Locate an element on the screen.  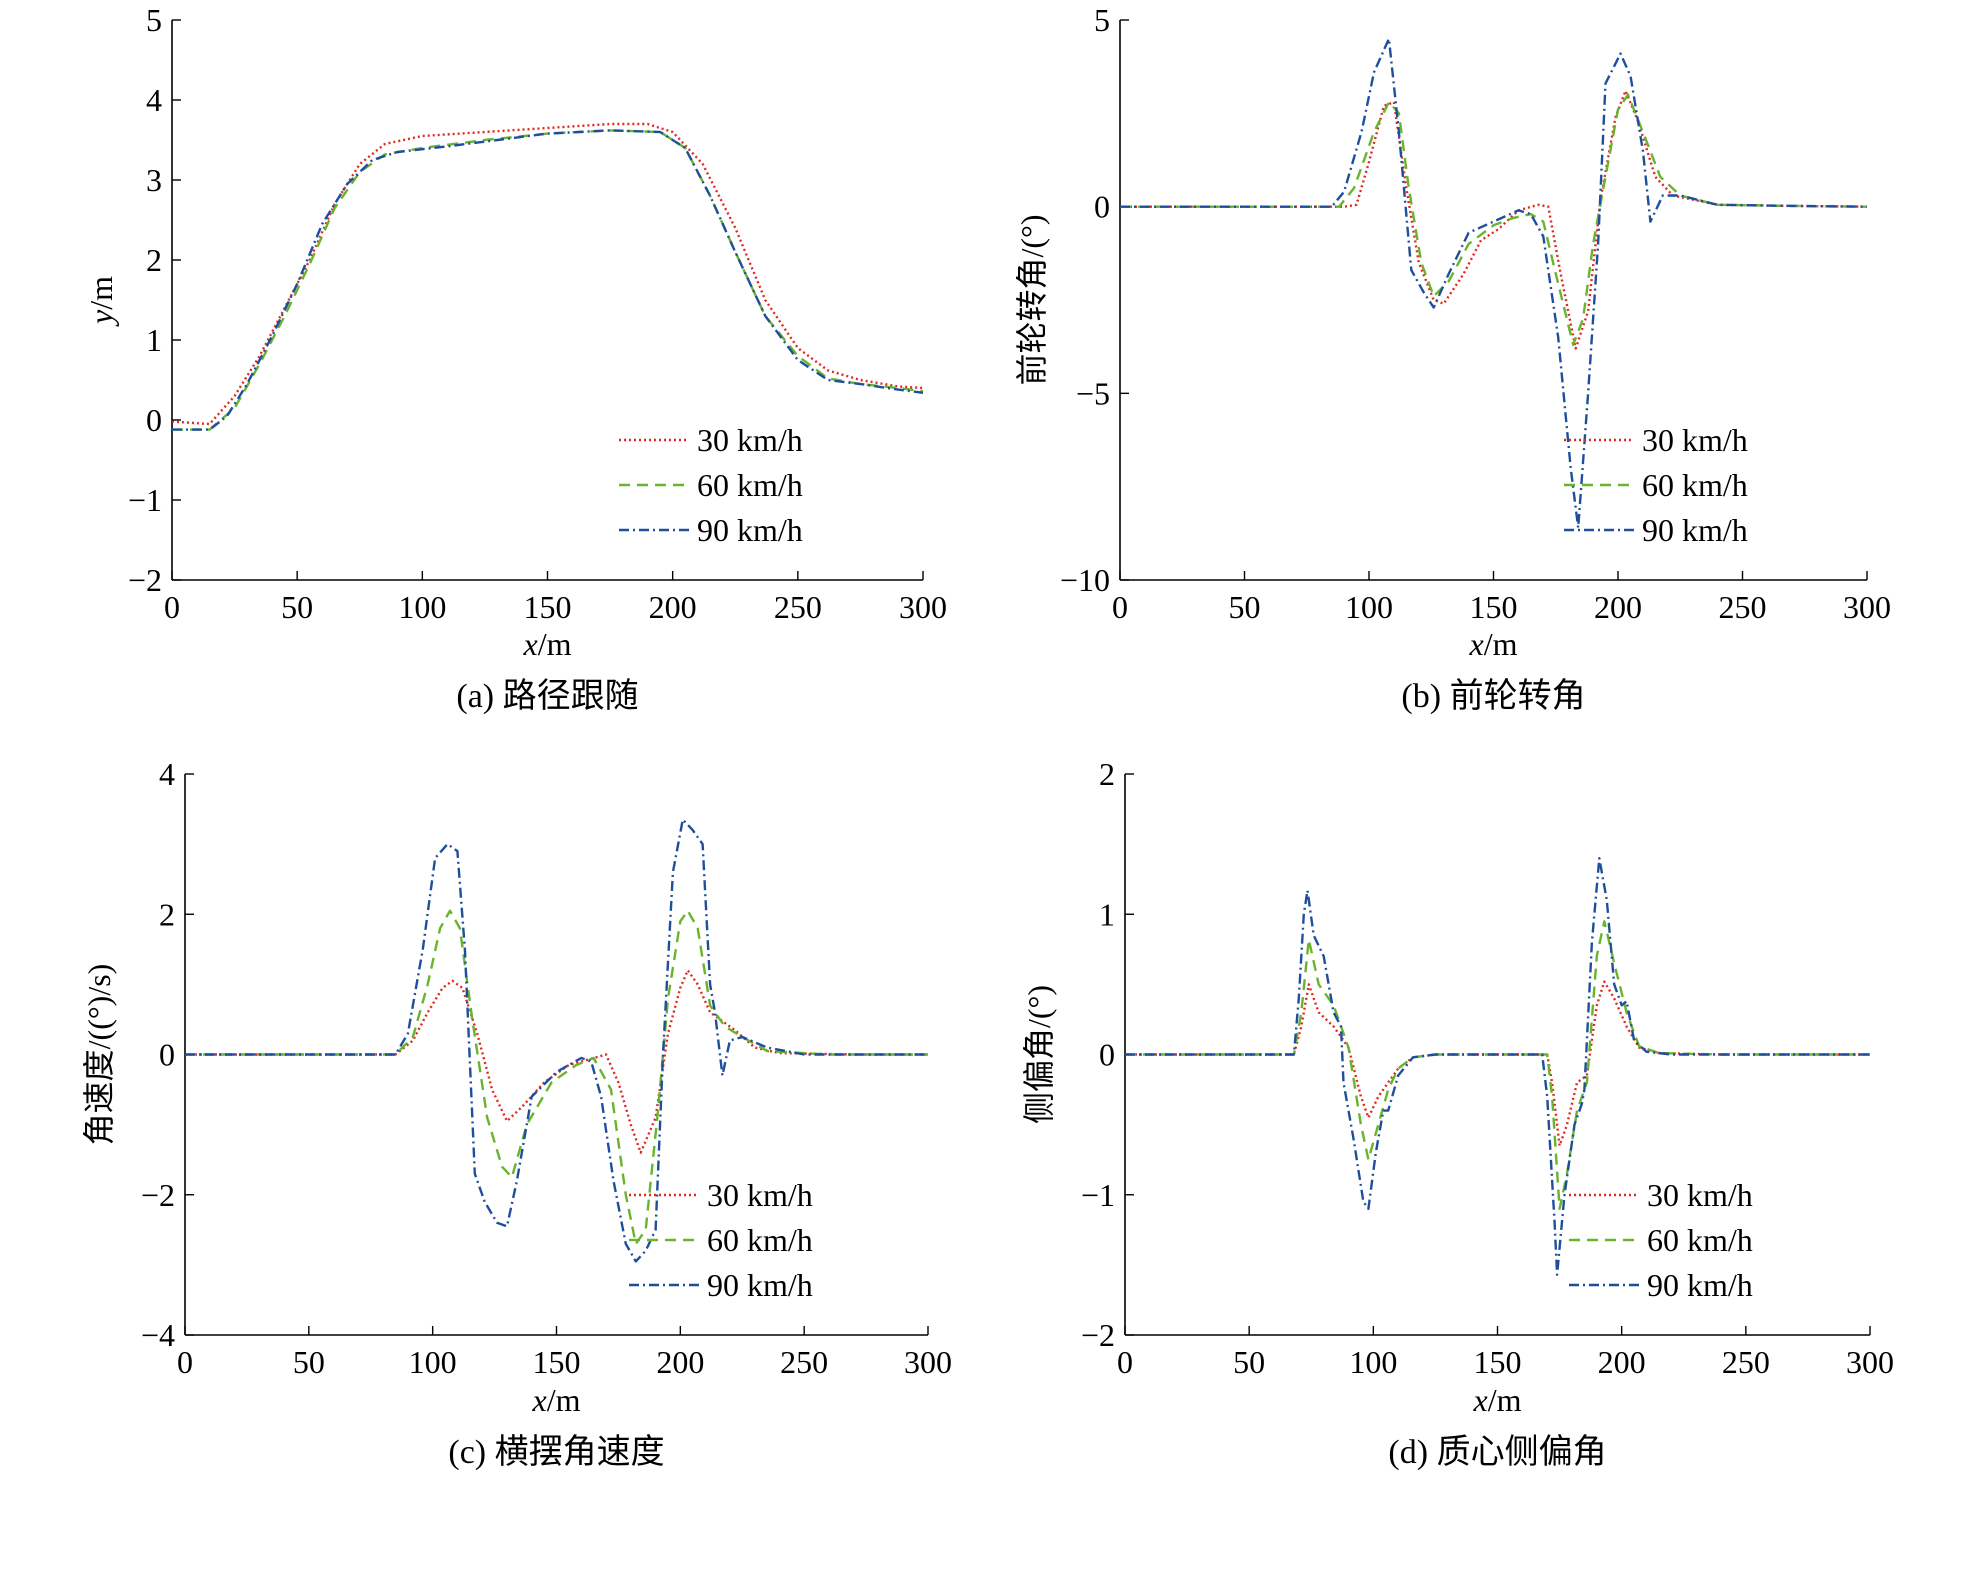
panel-caption: (b) 前轮转角 is located at coordinates (1493, 696).